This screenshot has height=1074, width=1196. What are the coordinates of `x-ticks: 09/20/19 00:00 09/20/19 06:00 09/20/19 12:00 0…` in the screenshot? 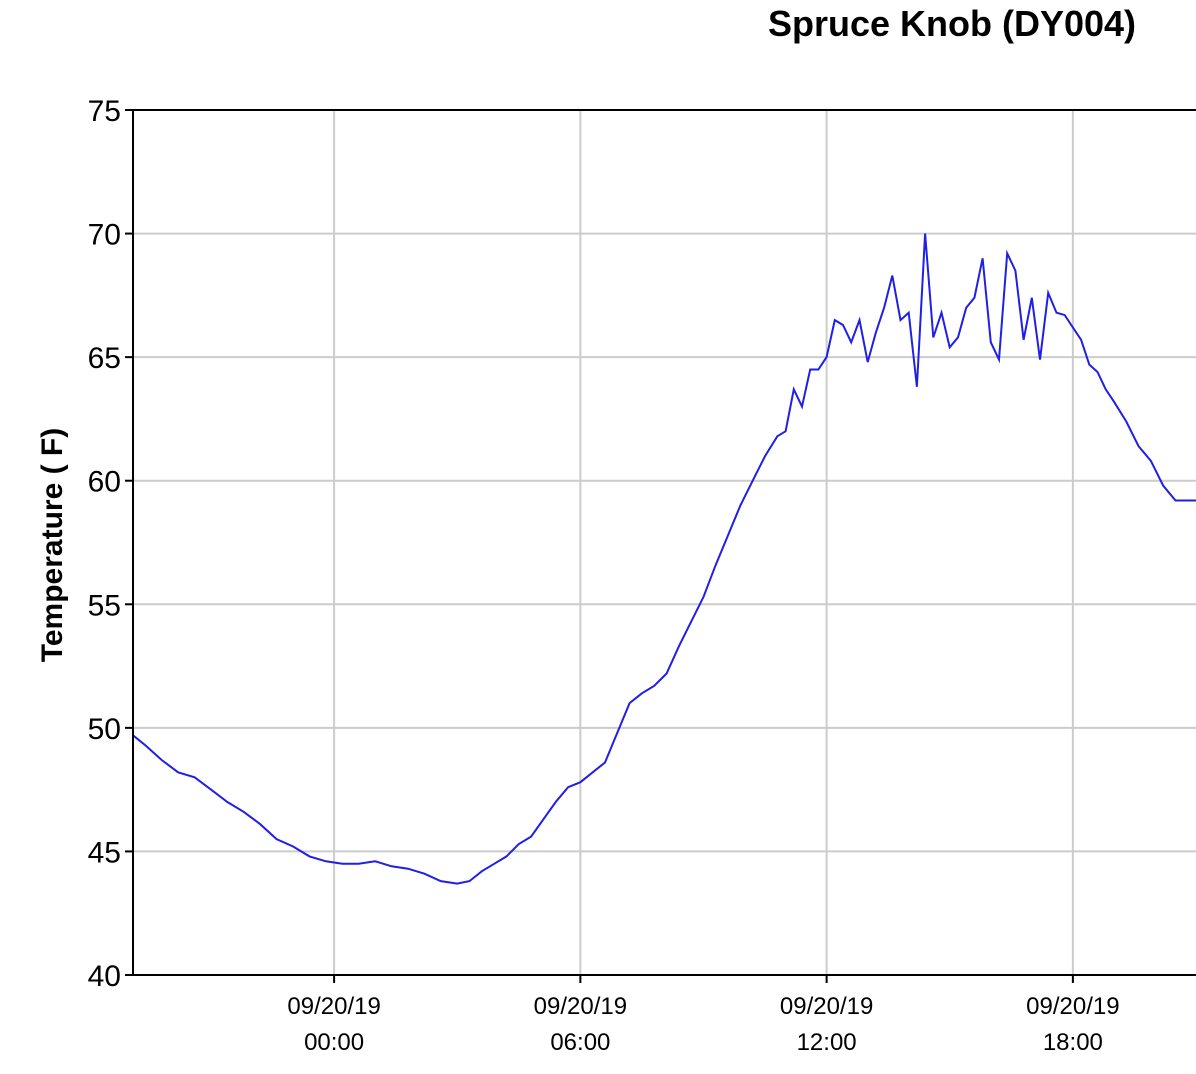 It's located at (703, 1015).